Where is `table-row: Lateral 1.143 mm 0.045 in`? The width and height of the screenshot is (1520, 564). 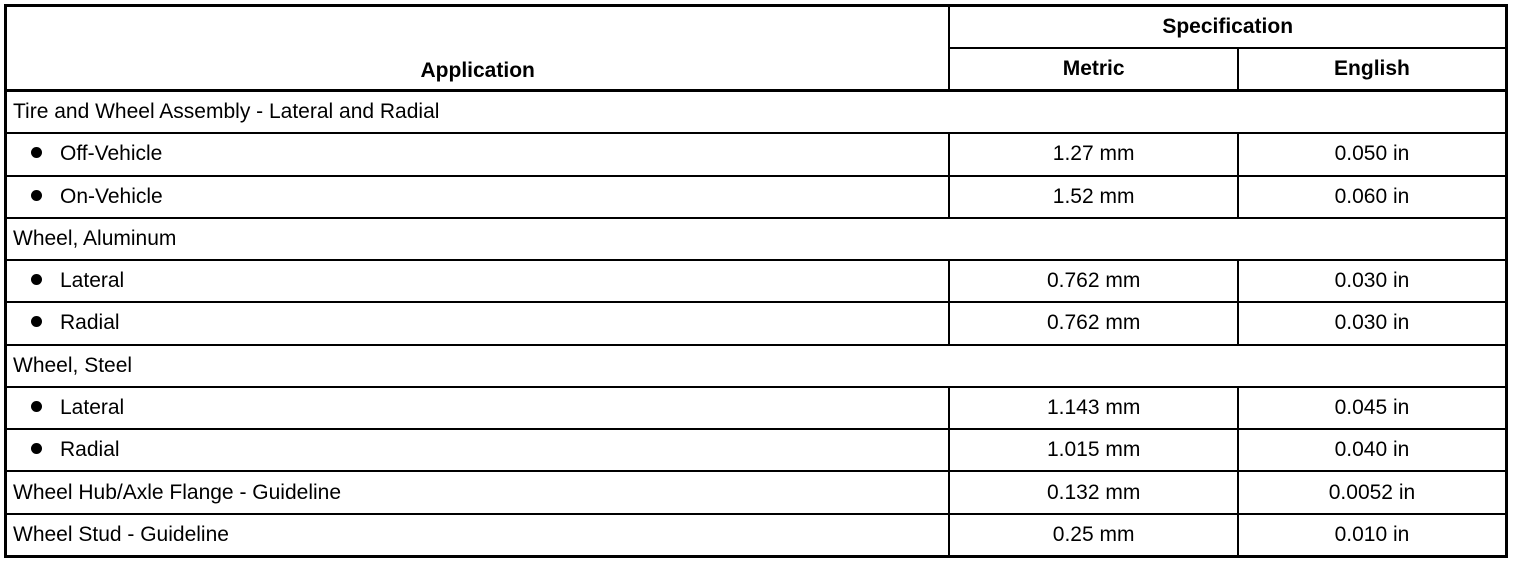
table-row: Lateral 1.143 mm 0.045 in is located at coordinates (756, 408).